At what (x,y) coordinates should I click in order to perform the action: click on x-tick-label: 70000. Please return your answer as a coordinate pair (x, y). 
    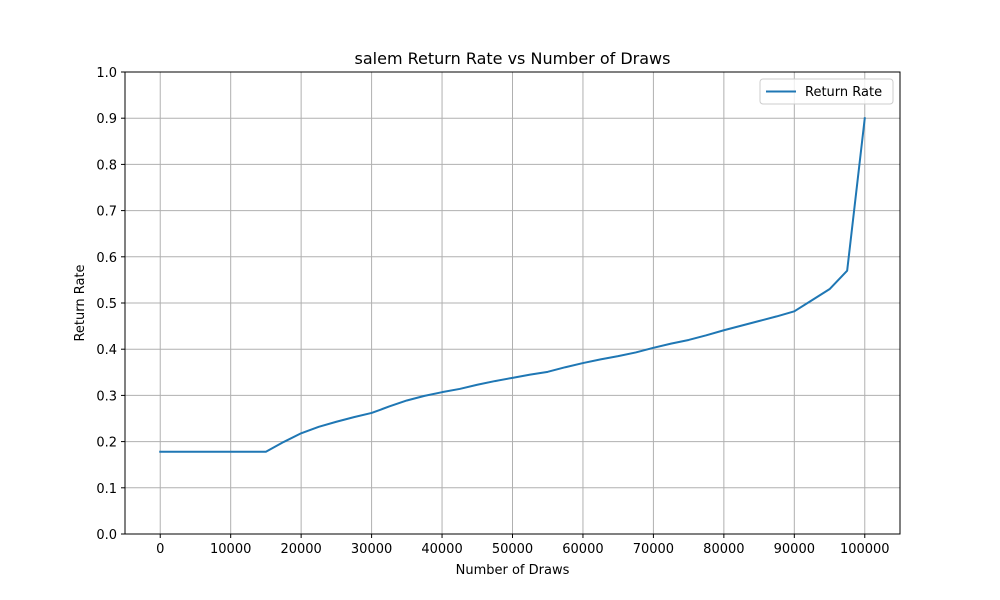
    Looking at the image, I should click on (653, 549).